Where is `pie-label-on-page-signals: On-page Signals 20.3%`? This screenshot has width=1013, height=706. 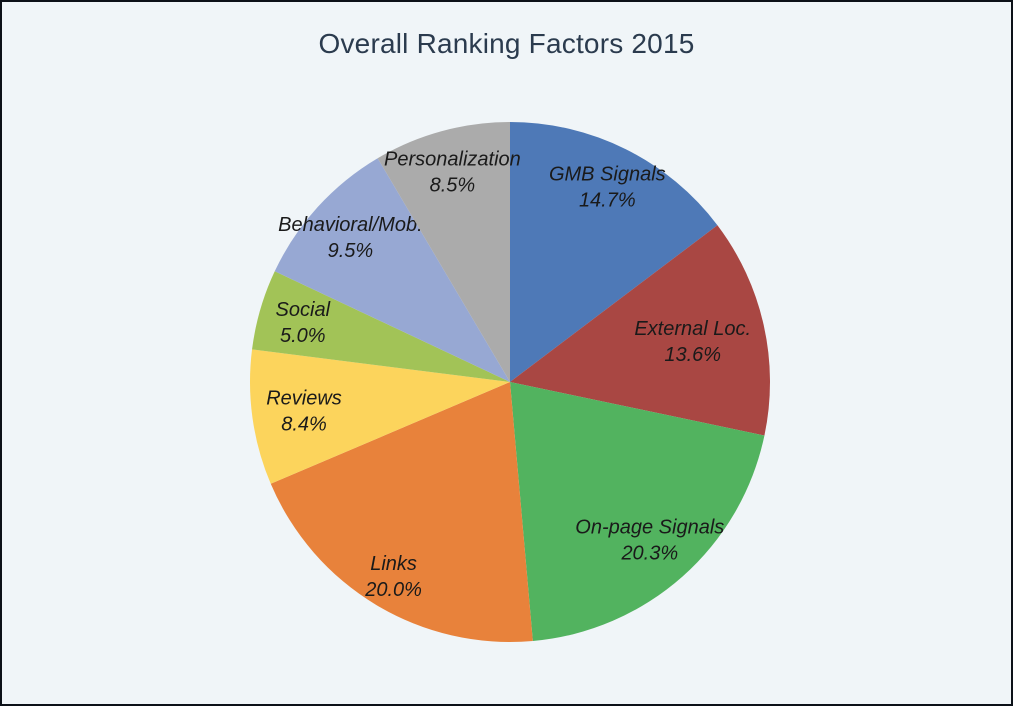
pie-label-on-page-signals: On-page Signals 20.3% is located at coordinates (649, 541).